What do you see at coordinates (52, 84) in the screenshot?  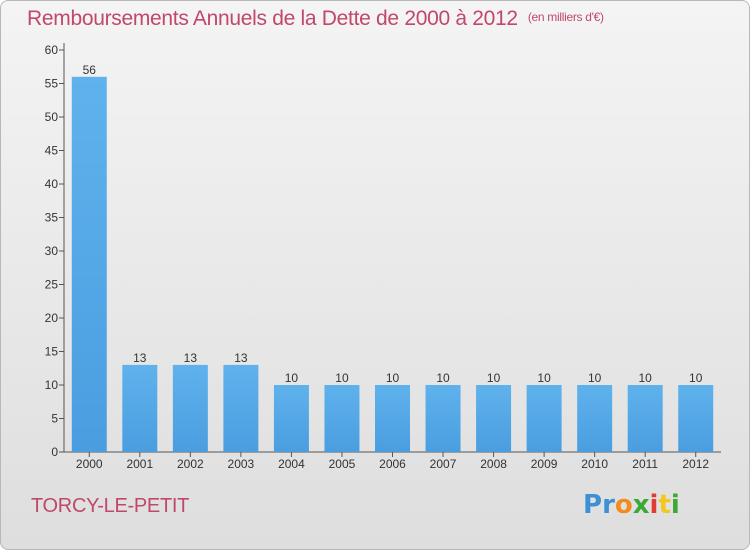 I see `y-tick-label: 55` at bounding box center [52, 84].